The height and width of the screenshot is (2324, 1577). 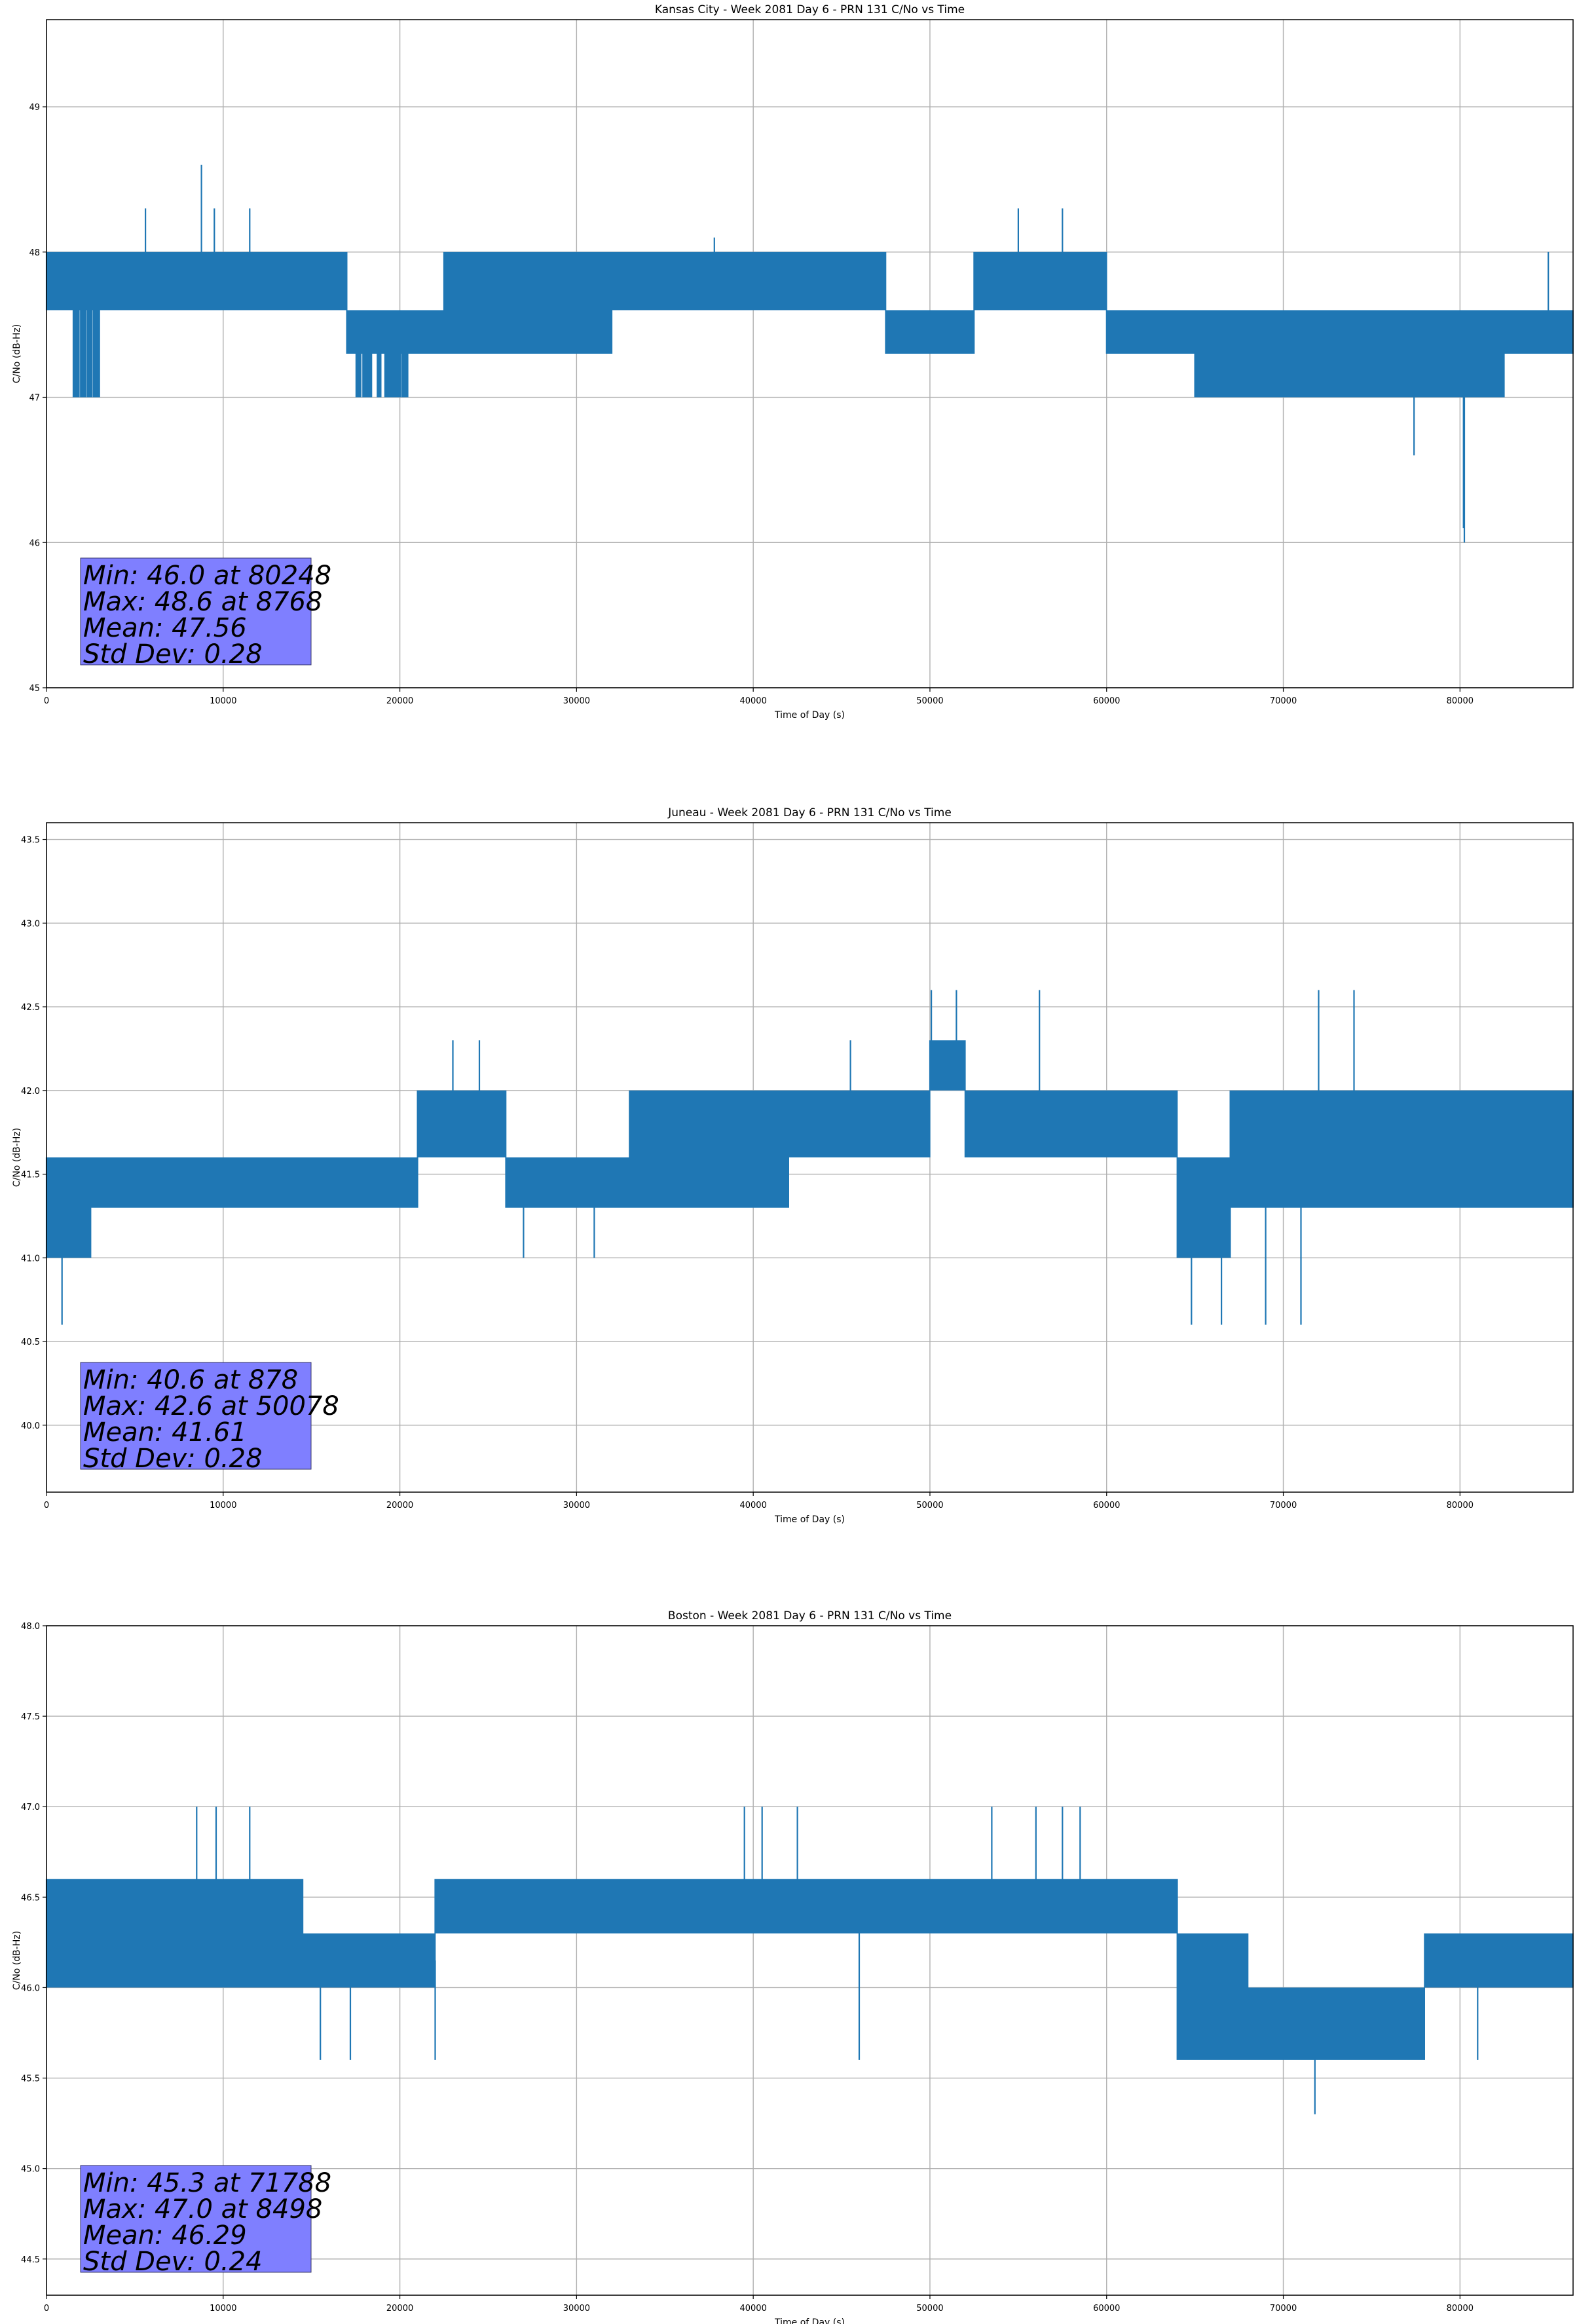 What do you see at coordinates (30, 1717) in the screenshot?
I see `y-tick-label: 47.5` at bounding box center [30, 1717].